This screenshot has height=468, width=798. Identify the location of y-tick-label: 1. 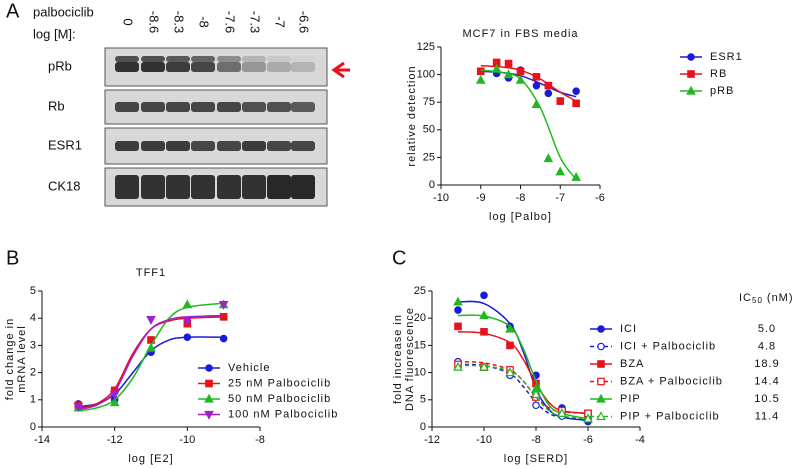
(33, 400).